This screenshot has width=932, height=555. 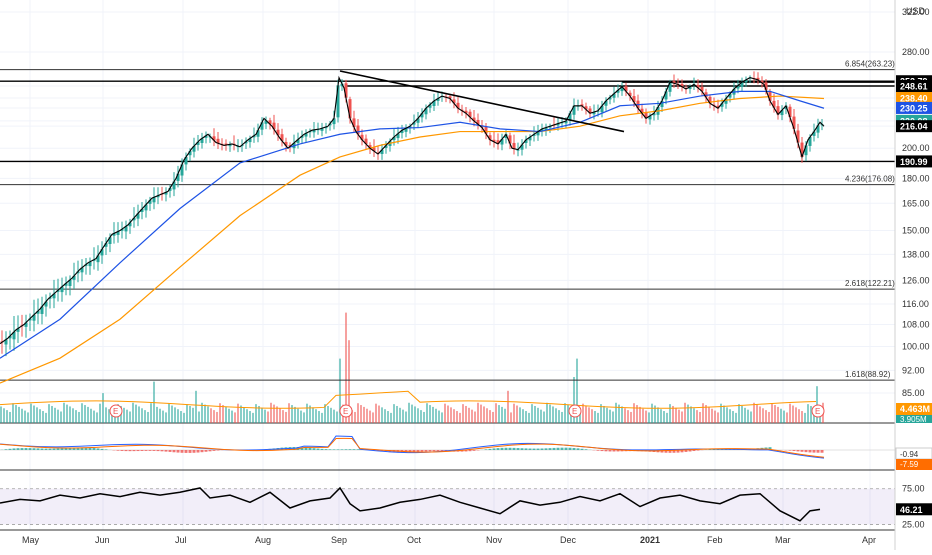 What do you see at coordinates (870, 64) in the screenshot?
I see `fib-level-label: 6.854(263.23)` at bounding box center [870, 64].